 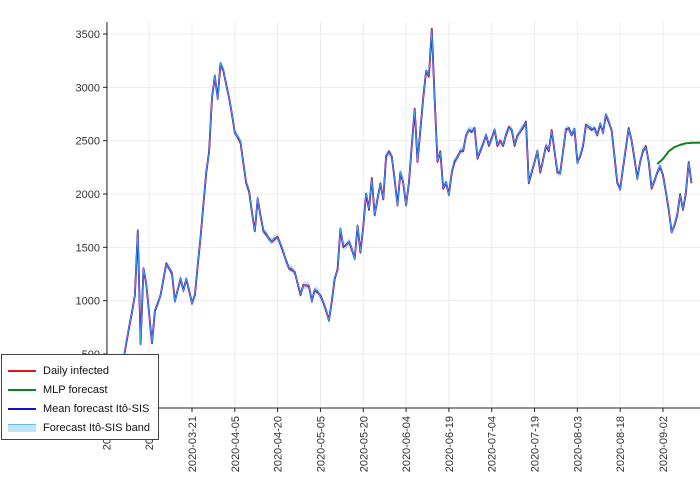 What do you see at coordinates (621, 444) in the screenshot?
I see `x-tick-label: 2020-08-18` at bounding box center [621, 444].